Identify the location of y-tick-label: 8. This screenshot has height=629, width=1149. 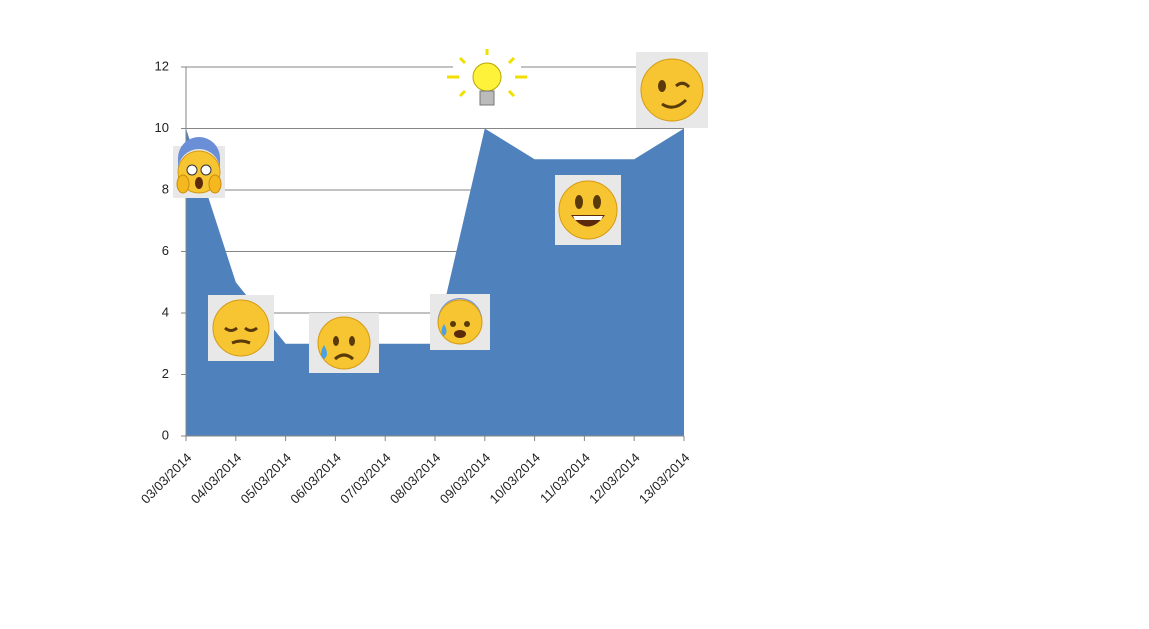
(165, 188).